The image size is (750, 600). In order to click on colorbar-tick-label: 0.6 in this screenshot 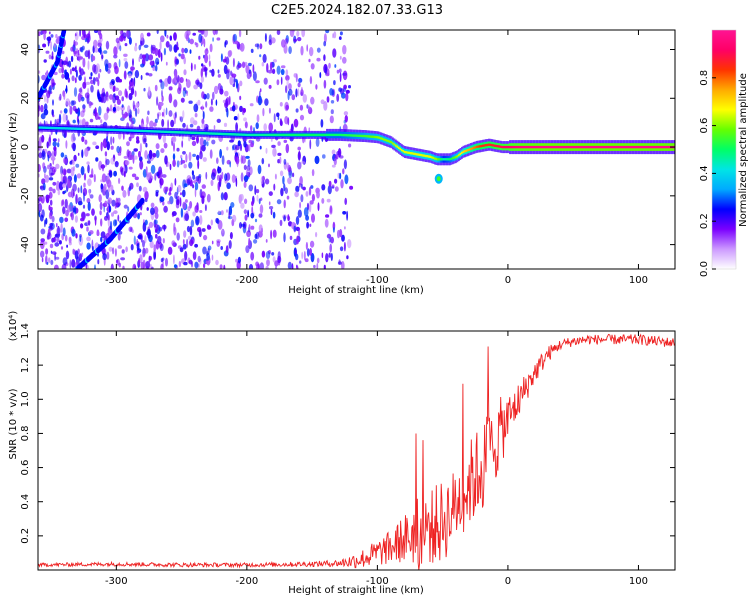, I will do `click(704, 126)`.